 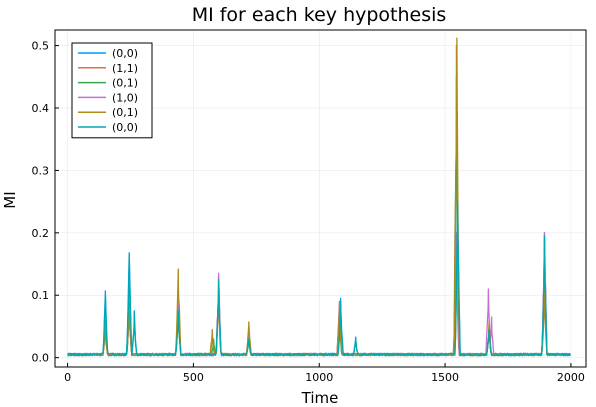 I want to click on y-tick-label: 0.5, so click(x=41, y=46).